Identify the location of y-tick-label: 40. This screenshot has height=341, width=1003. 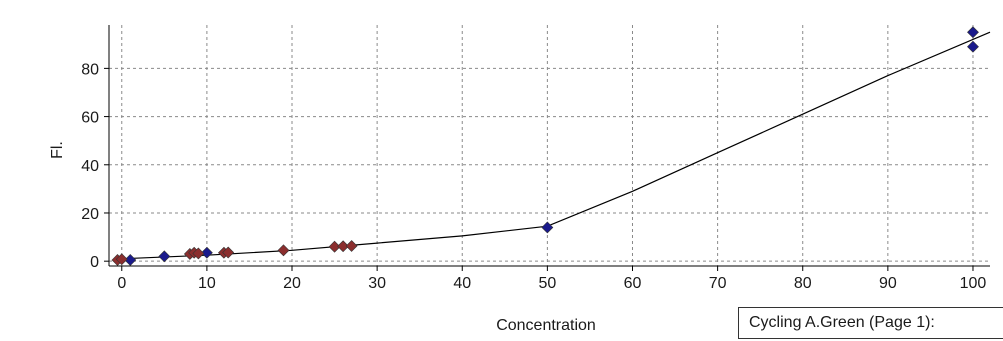
(90, 166).